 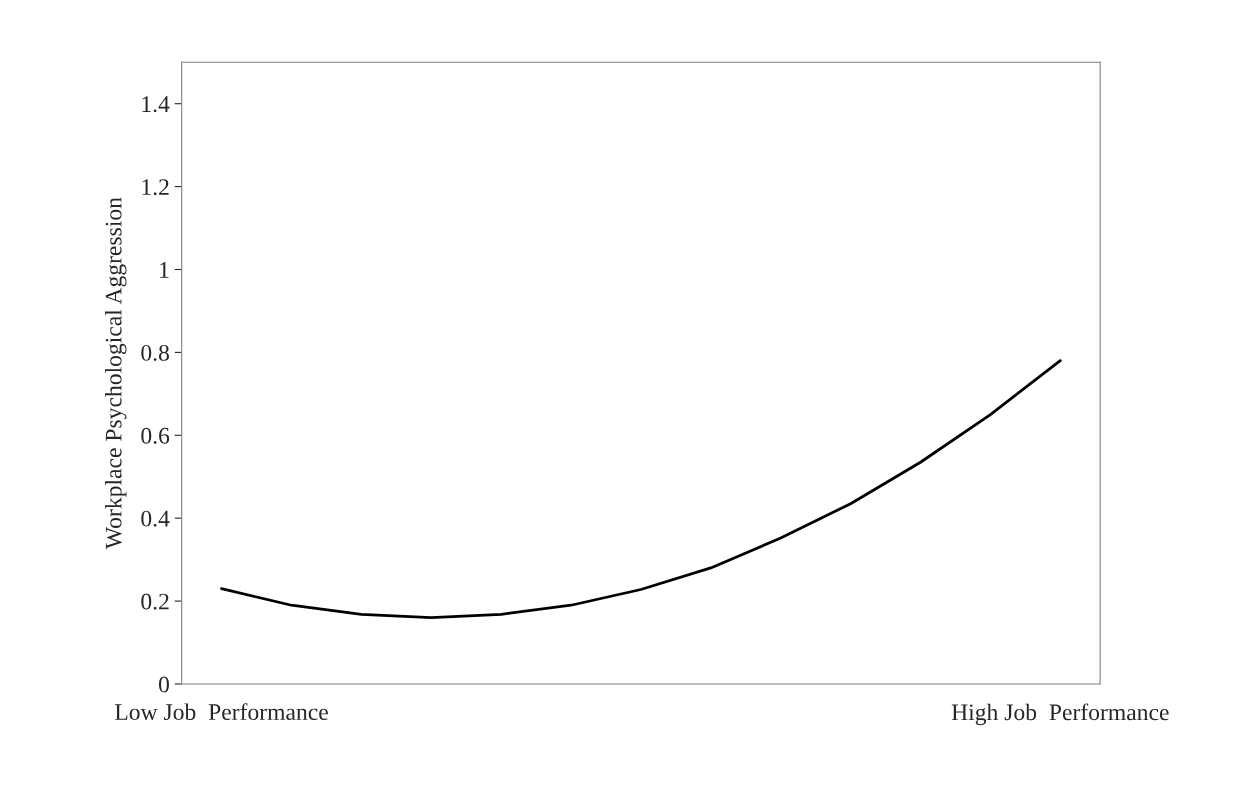 I want to click on y-tick-label: 1.4, so click(x=156, y=104).